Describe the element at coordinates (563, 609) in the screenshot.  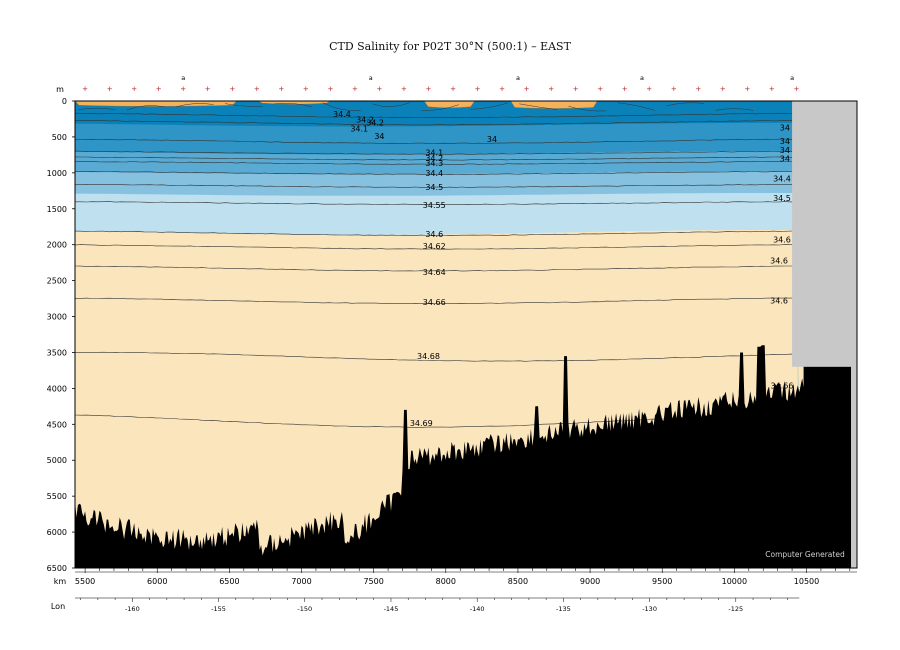
I see `lon-tick-label: -135` at that location.